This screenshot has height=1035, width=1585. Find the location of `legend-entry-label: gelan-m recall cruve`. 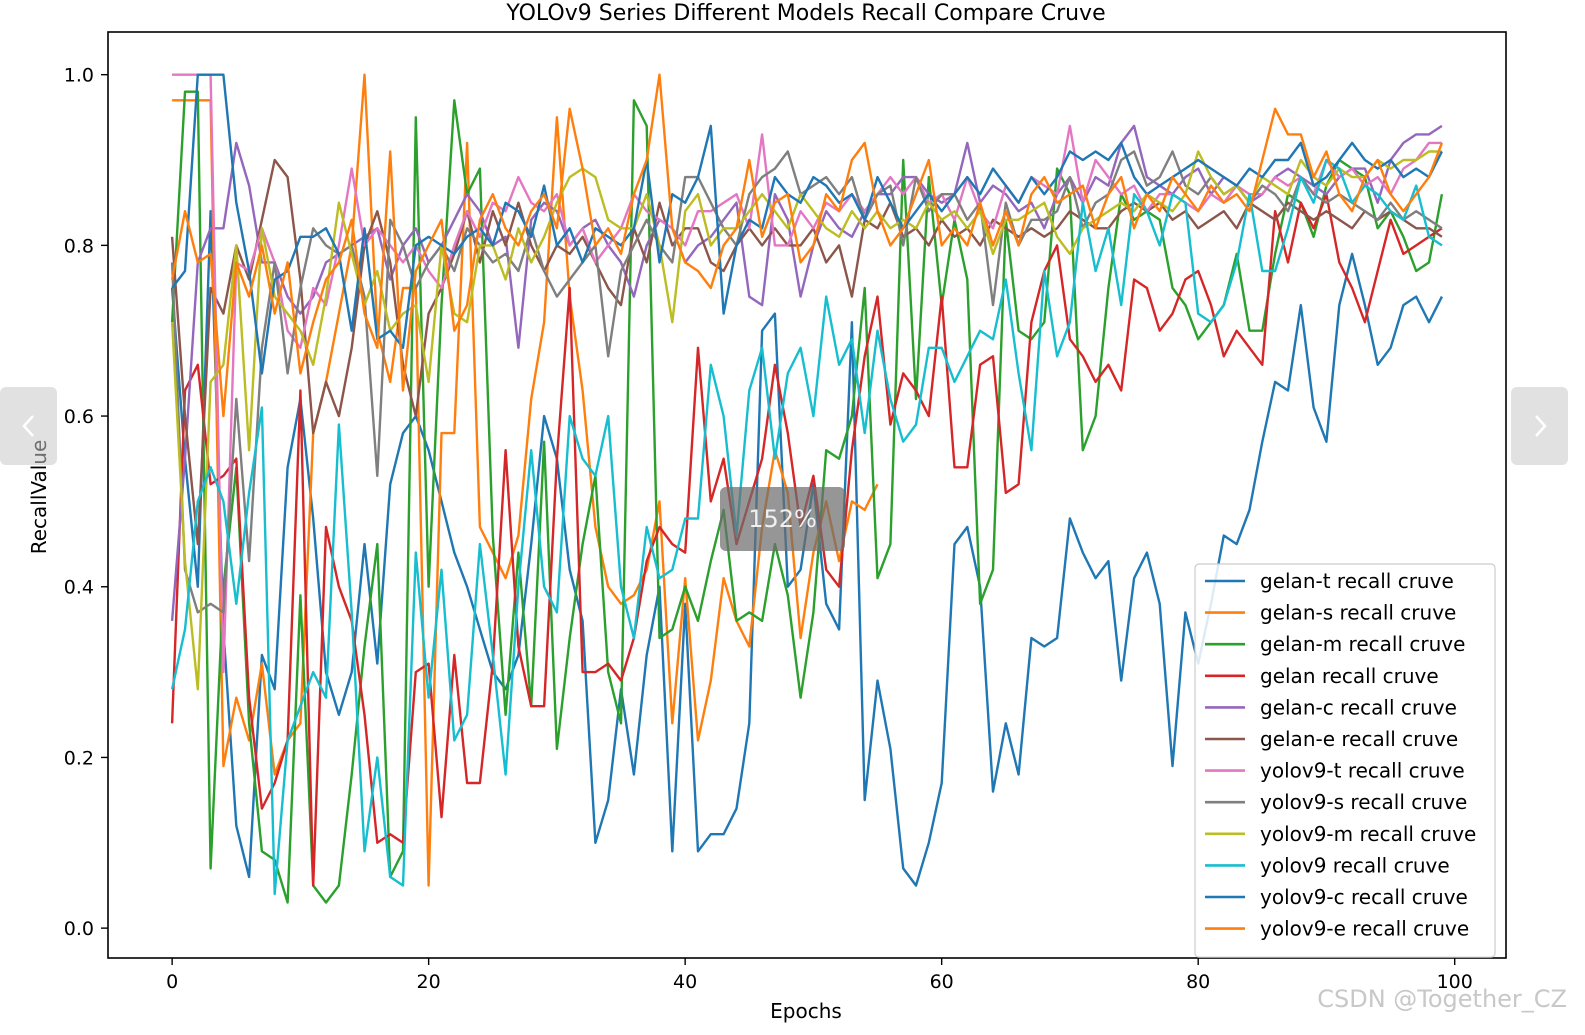

legend-entry-label: gelan-m recall cruve is located at coordinates (1362, 644).